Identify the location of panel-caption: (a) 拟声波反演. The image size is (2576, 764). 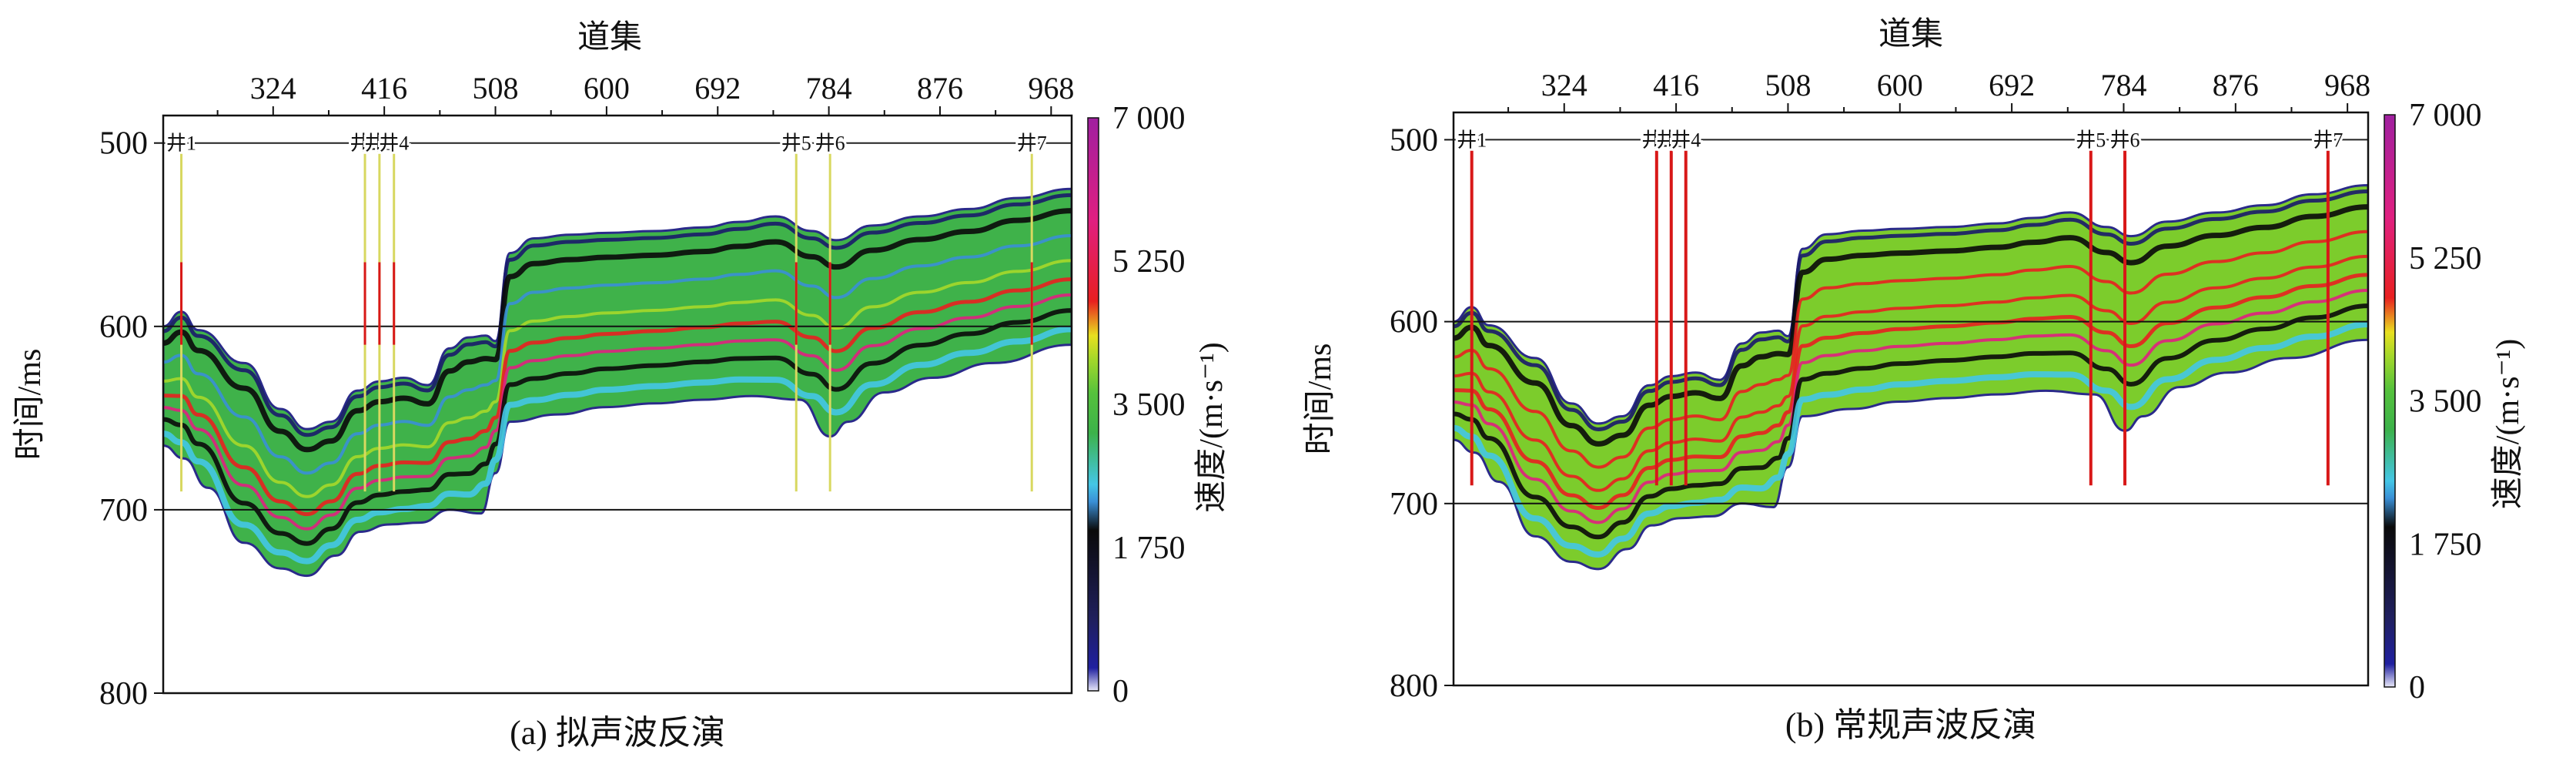
(617, 733).